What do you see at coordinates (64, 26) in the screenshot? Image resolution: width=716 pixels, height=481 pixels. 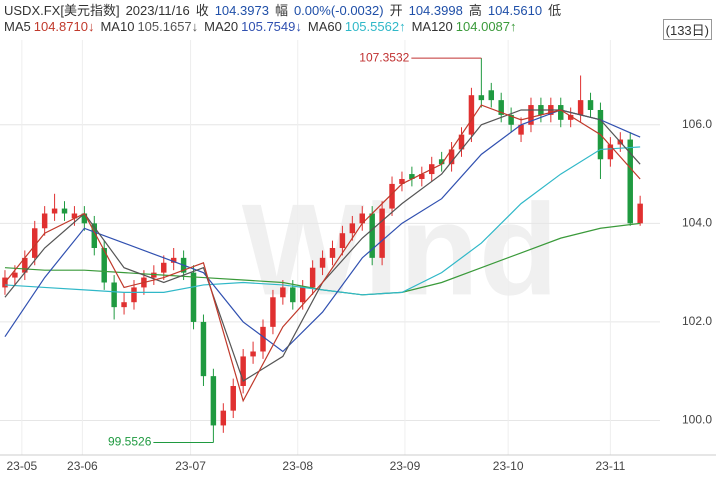 I see `header-text: 104.8710↓` at bounding box center [64, 26].